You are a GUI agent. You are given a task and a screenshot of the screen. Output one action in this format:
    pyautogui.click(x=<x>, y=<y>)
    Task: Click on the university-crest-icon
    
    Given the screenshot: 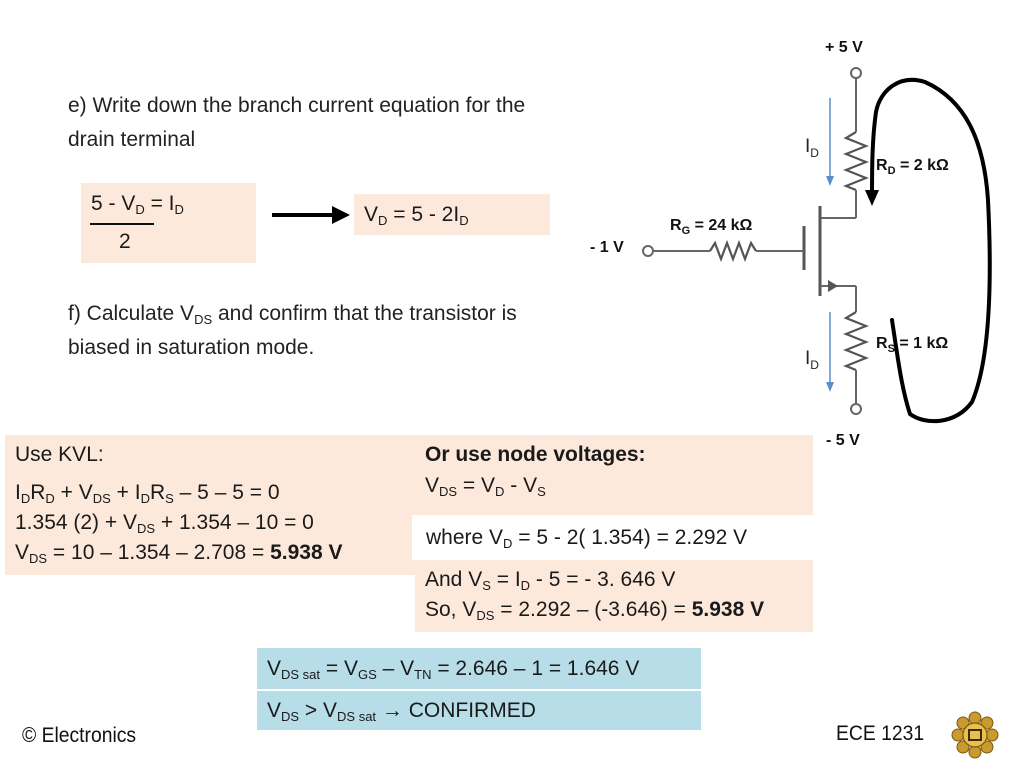 What is the action you would take?
    pyautogui.click(x=975, y=735)
    